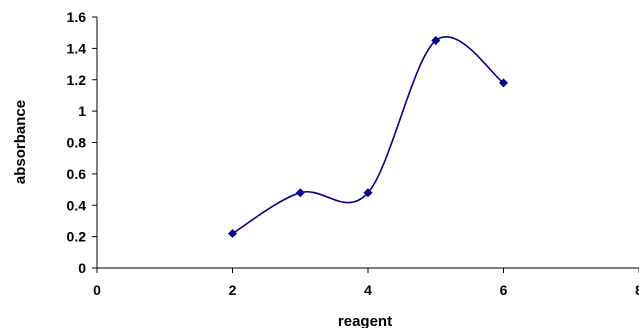 The width and height of the screenshot is (639, 328). I want to click on y-tick-label: 0.4, so click(77, 205).